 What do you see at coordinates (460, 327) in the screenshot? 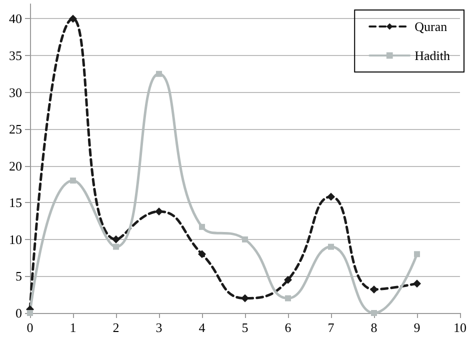
I see `x-tick-label: 10` at bounding box center [460, 327].